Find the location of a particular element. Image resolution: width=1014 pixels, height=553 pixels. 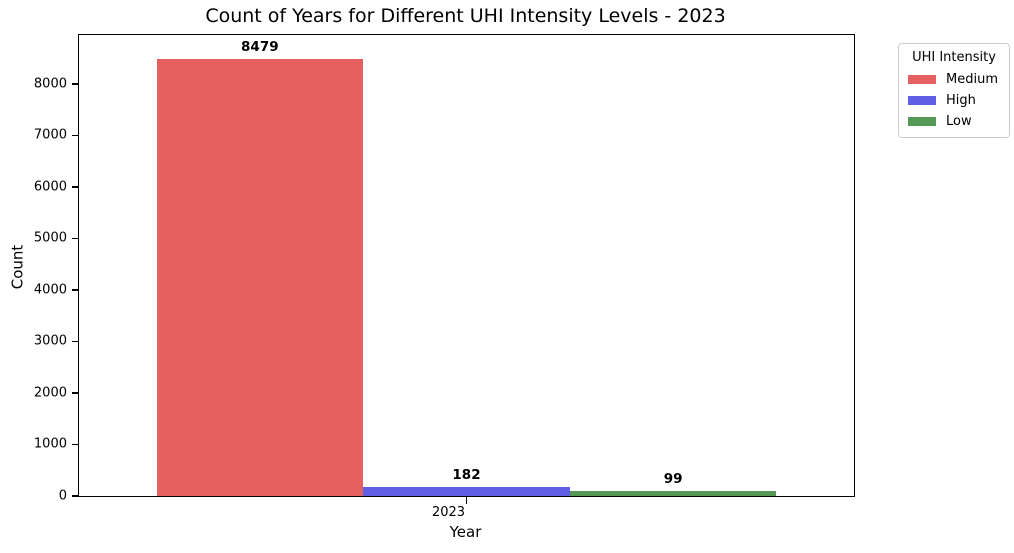

bar-high is located at coordinates (466, 491).